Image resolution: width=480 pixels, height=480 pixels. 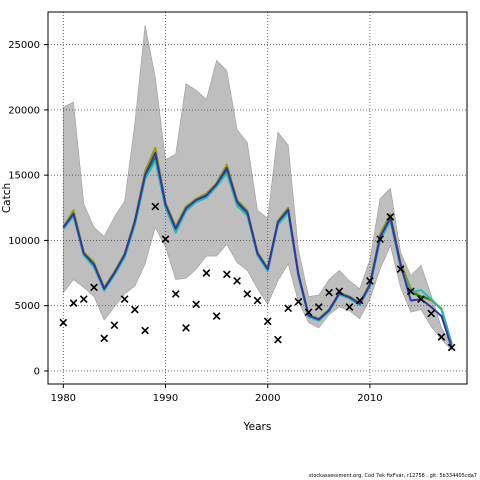 I want to click on y-tick-label: 10000, so click(x=24, y=241).